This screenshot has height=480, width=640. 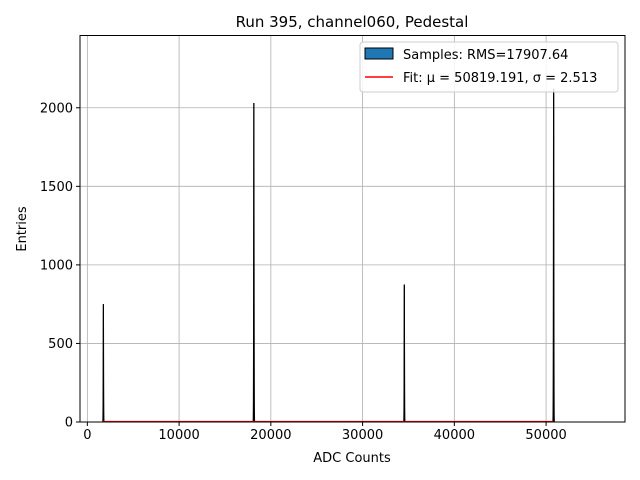 What do you see at coordinates (56, 265) in the screenshot?
I see `y-tick-label: 1000` at bounding box center [56, 265].